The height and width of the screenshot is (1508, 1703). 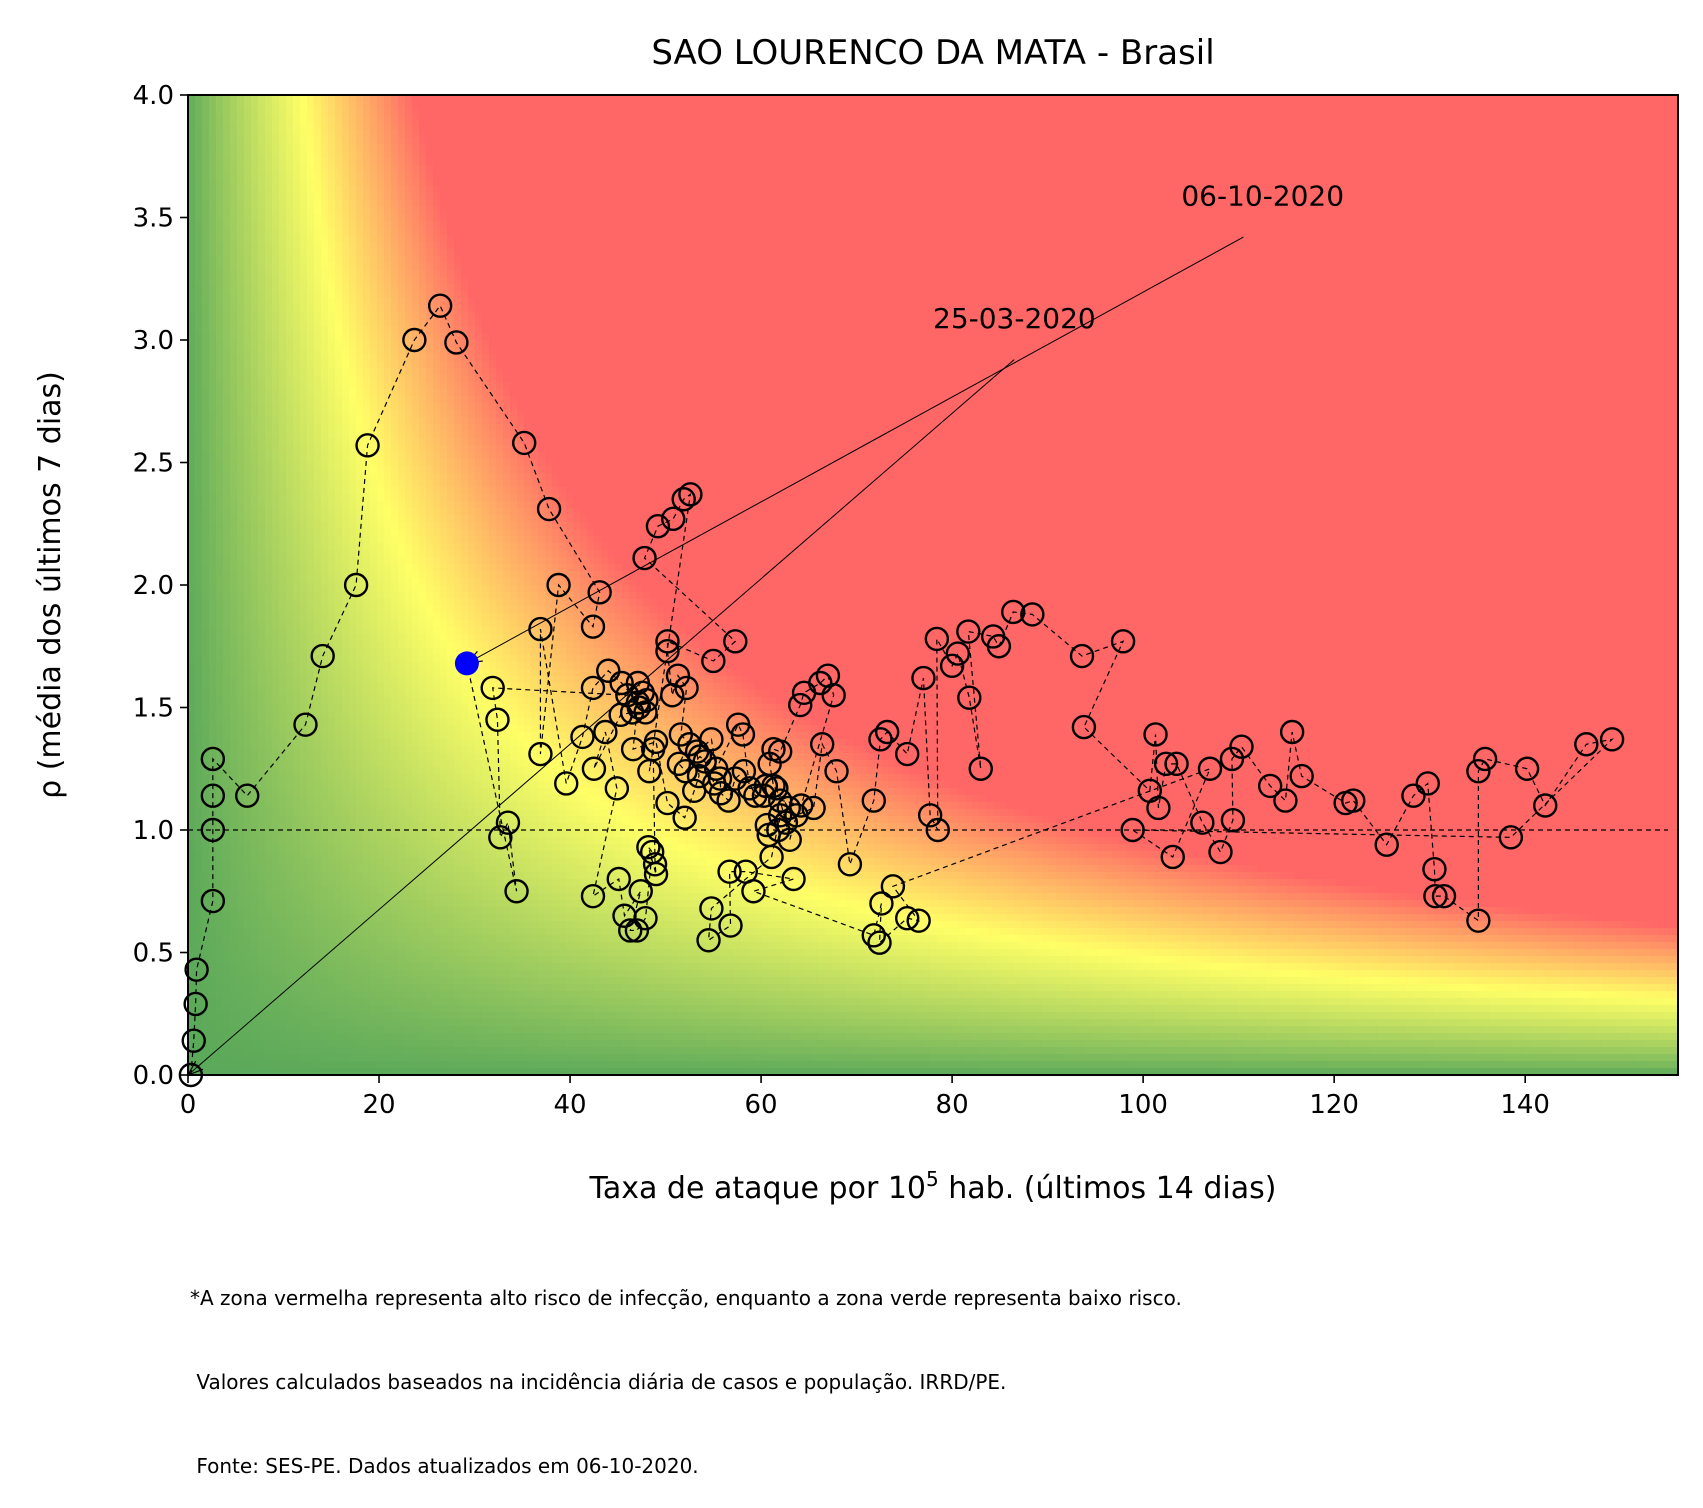 What do you see at coordinates (153, 1076) in the screenshot?
I see `y-tick-label: 0.0` at bounding box center [153, 1076].